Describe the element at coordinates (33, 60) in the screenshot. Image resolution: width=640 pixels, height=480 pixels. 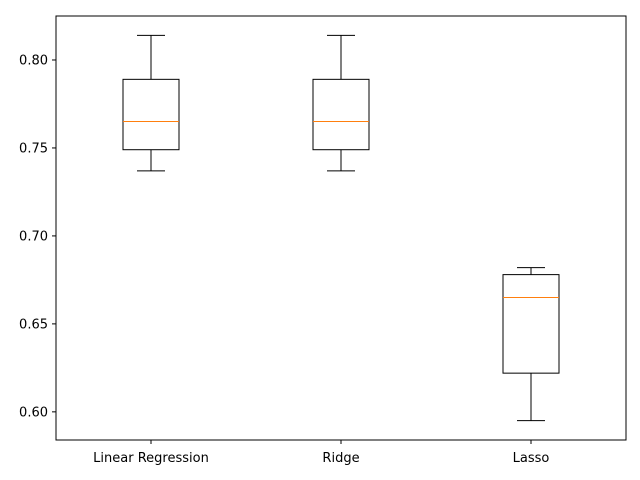
I see `y-tick-label: 0.80` at that location.